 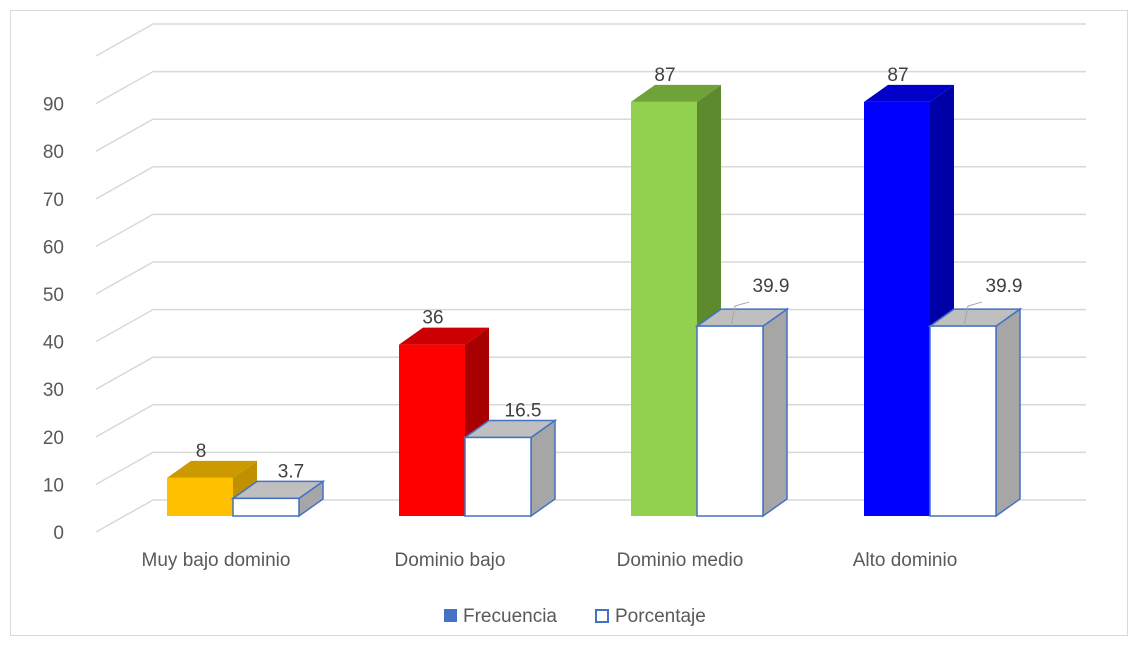 What do you see at coordinates (510, 616) in the screenshot?
I see `legend-label-frecuencia: Frecuencia` at bounding box center [510, 616].